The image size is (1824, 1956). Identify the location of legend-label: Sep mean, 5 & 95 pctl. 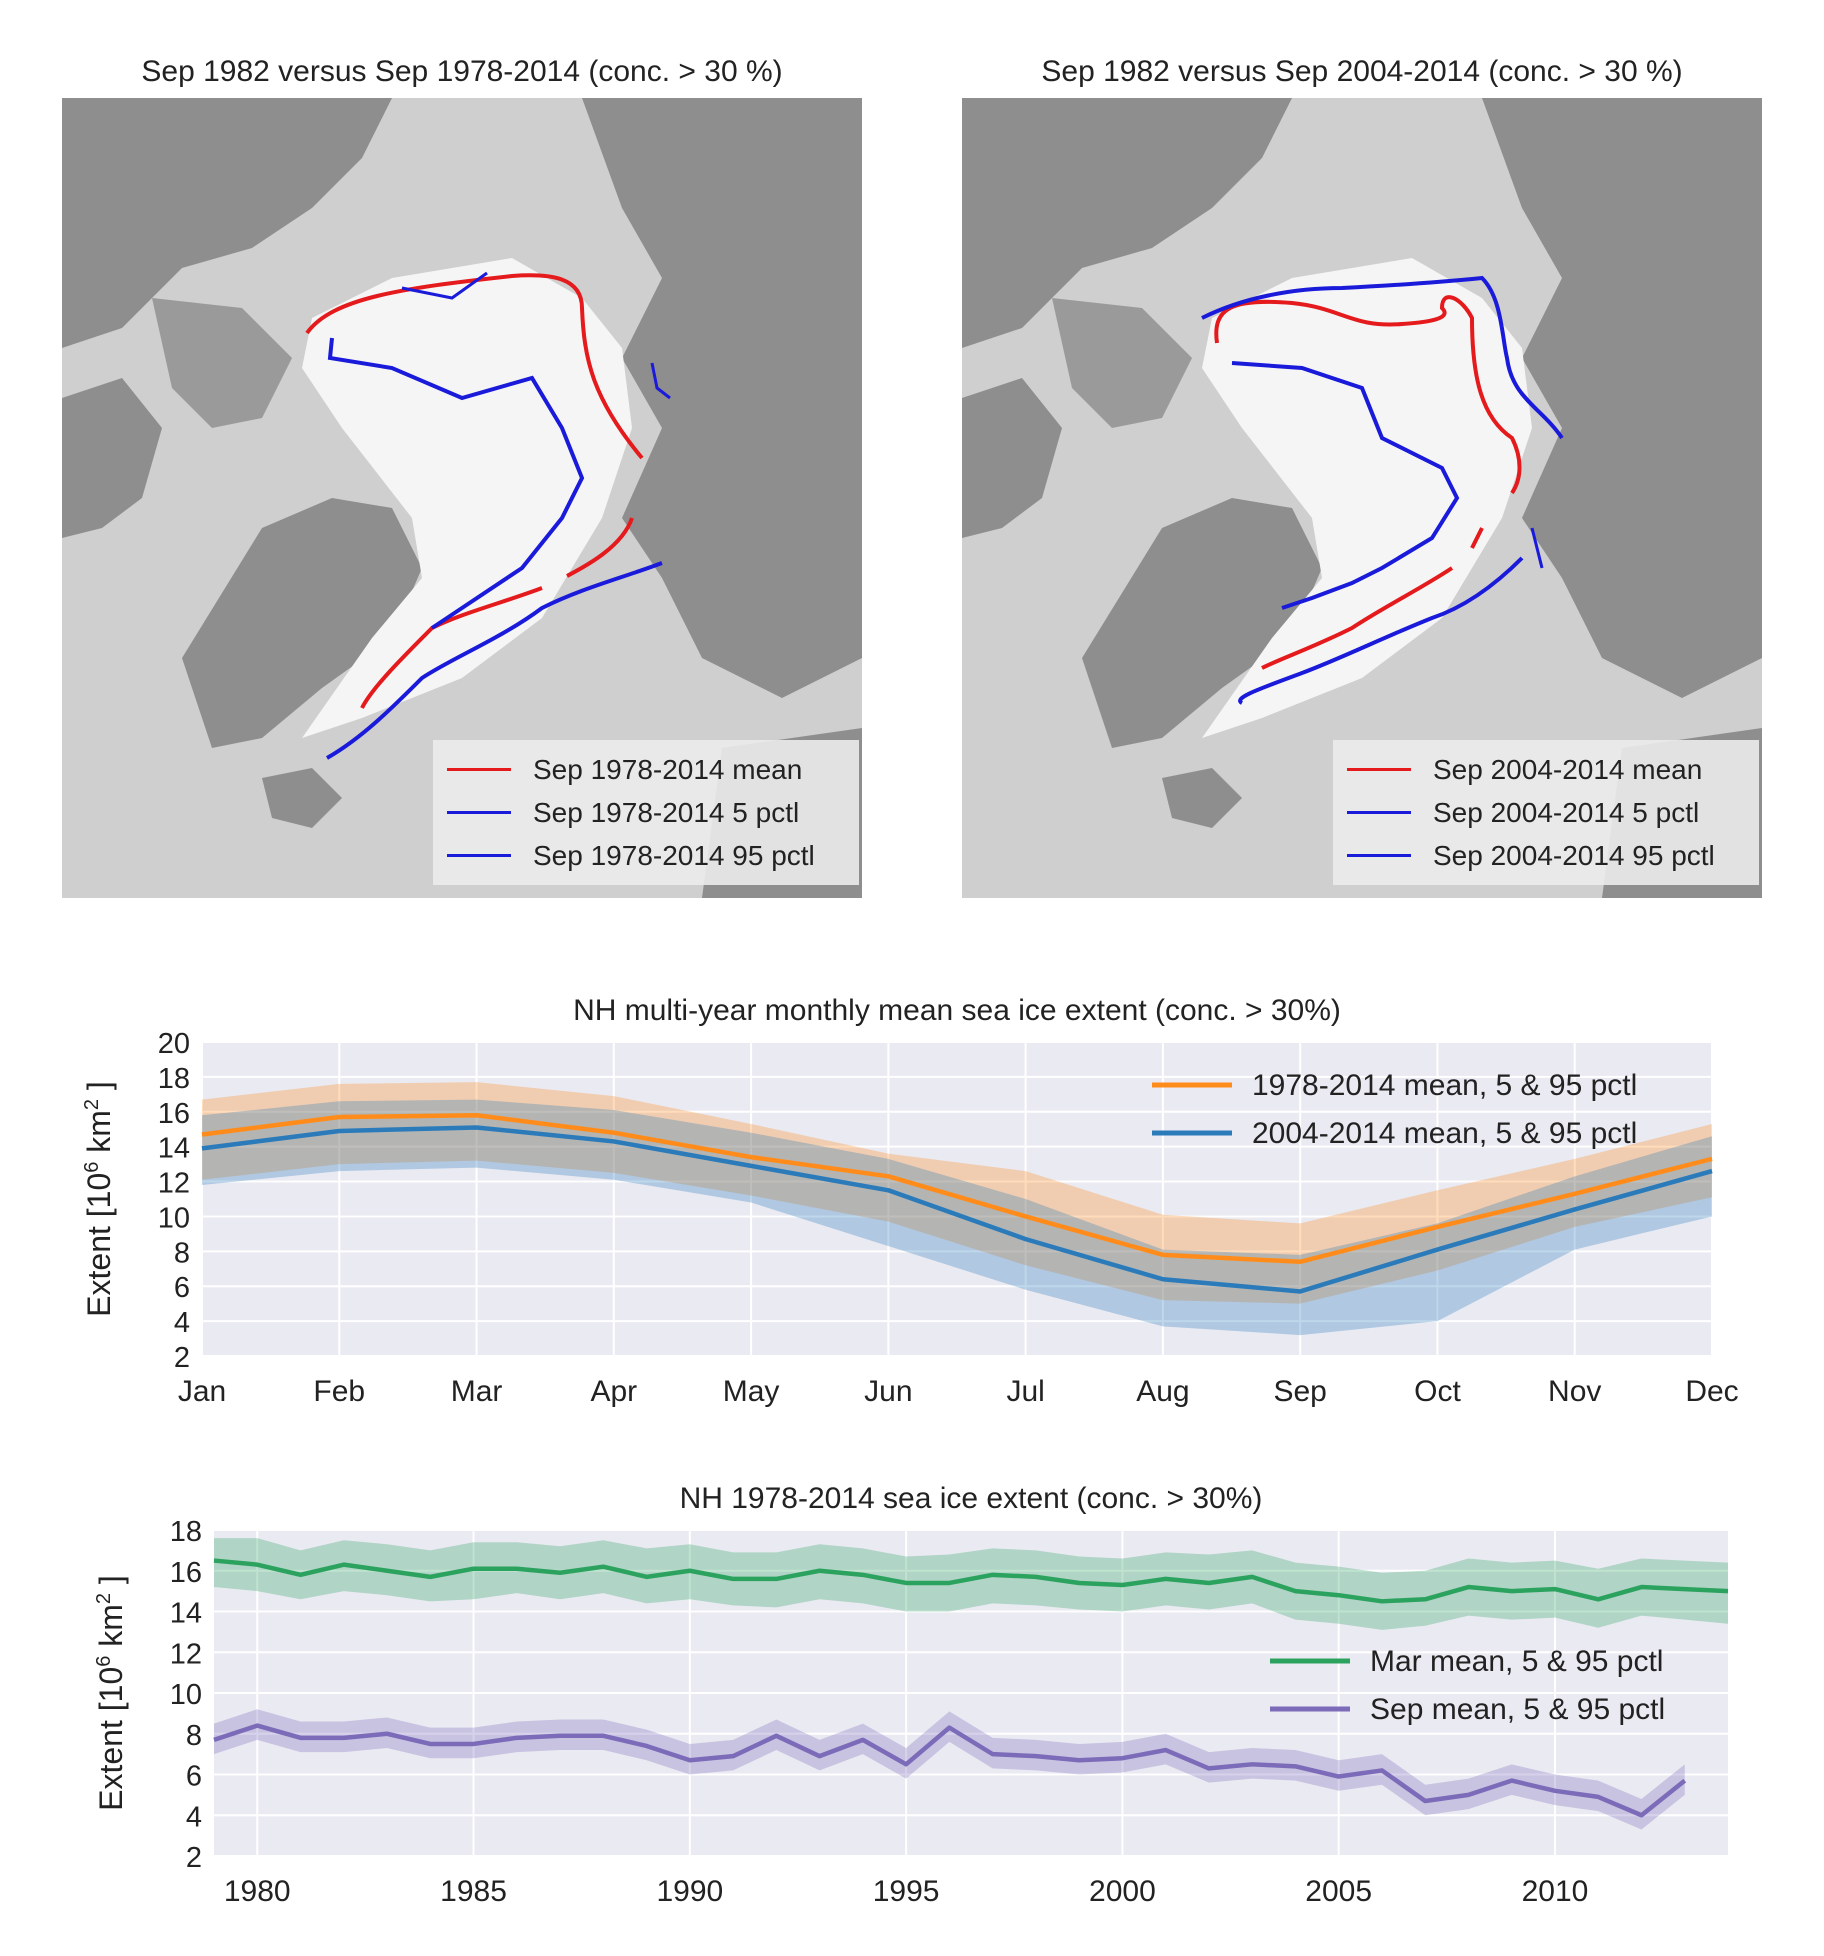
(1517, 1709).